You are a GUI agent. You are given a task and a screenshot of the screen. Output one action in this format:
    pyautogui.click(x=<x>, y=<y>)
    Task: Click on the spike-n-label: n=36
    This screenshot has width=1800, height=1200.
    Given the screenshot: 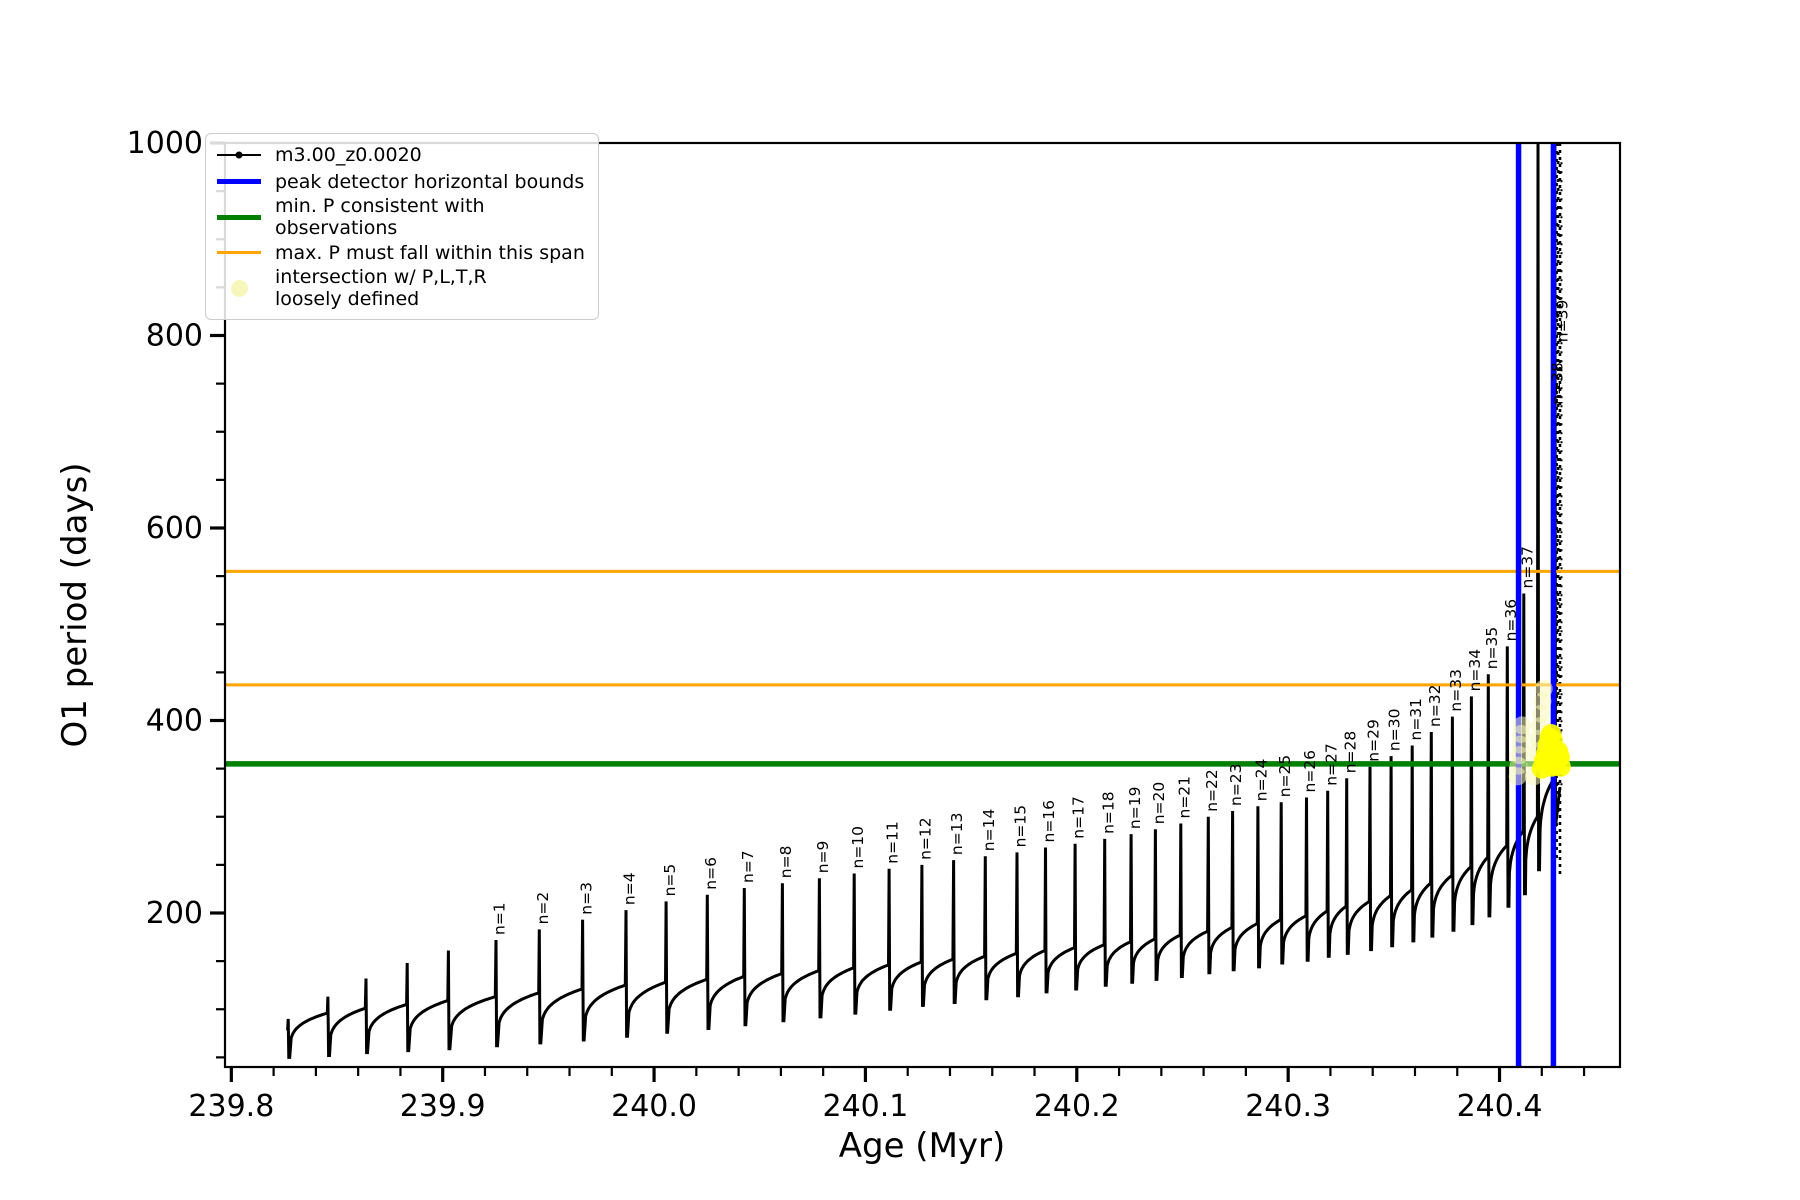 What is the action you would take?
    pyautogui.click(x=1511, y=620)
    